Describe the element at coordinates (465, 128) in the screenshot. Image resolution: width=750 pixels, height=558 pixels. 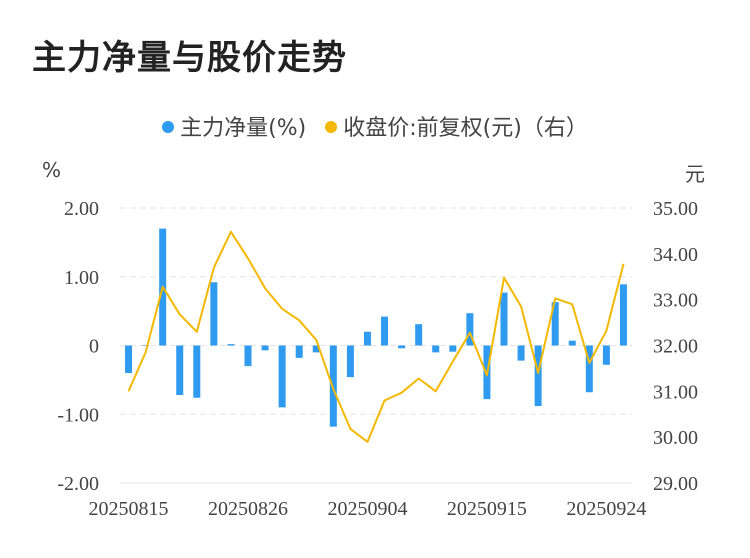
I see `legend-label-close-price: 收盘价:前复权(元)（右）` at that location.